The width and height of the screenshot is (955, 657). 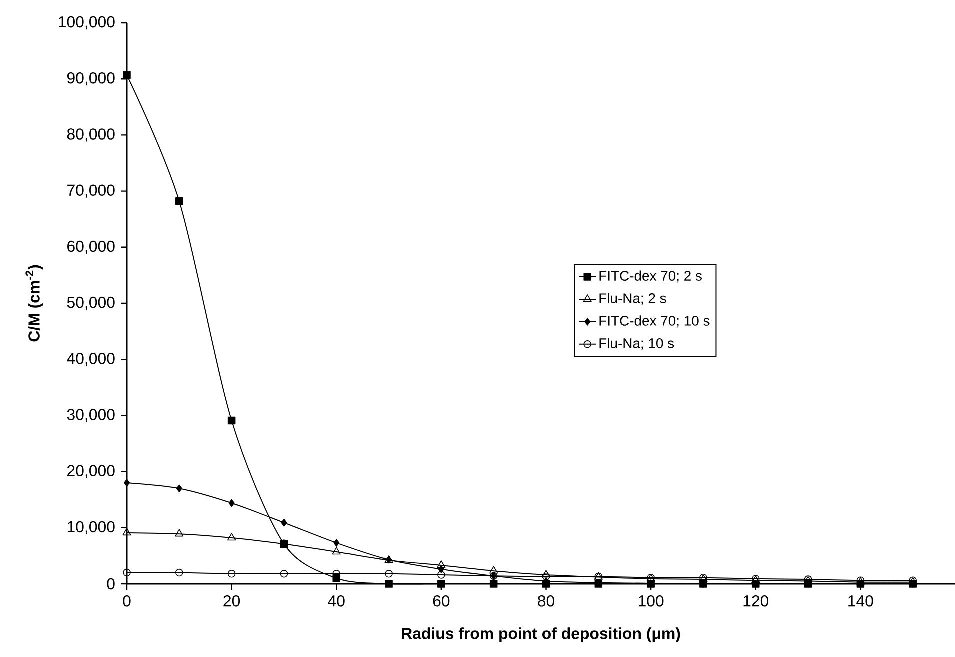 What do you see at coordinates (91, 79) in the screenshot?
I see `y-tick-label: 90,000` at bounding box center [91, 79].